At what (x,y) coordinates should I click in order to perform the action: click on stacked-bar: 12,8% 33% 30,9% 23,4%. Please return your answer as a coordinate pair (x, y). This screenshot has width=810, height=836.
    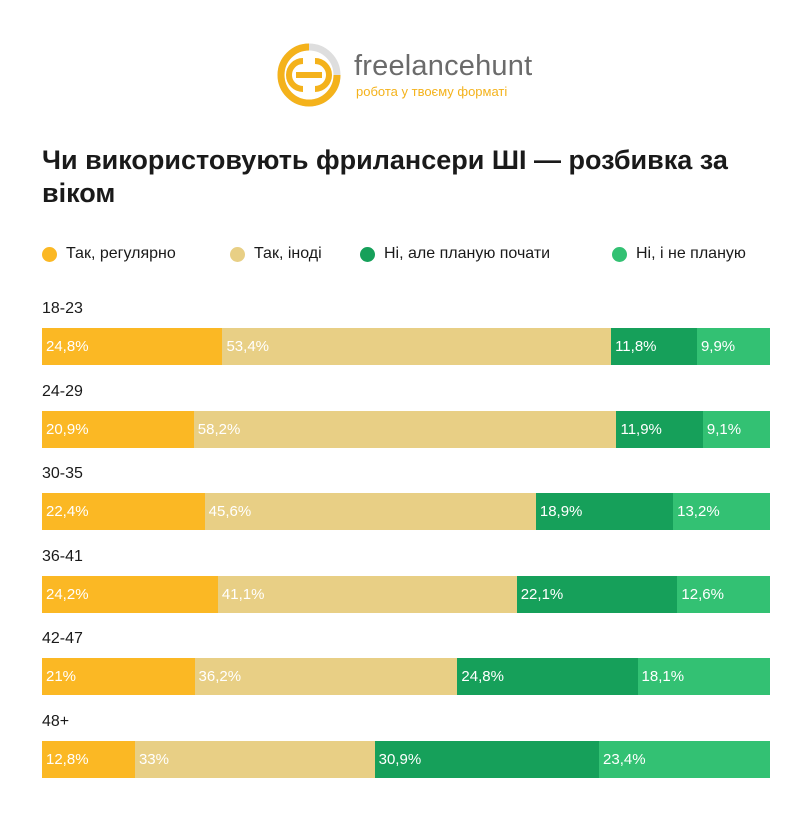
    Looking at the image, I should click on (406, 759).